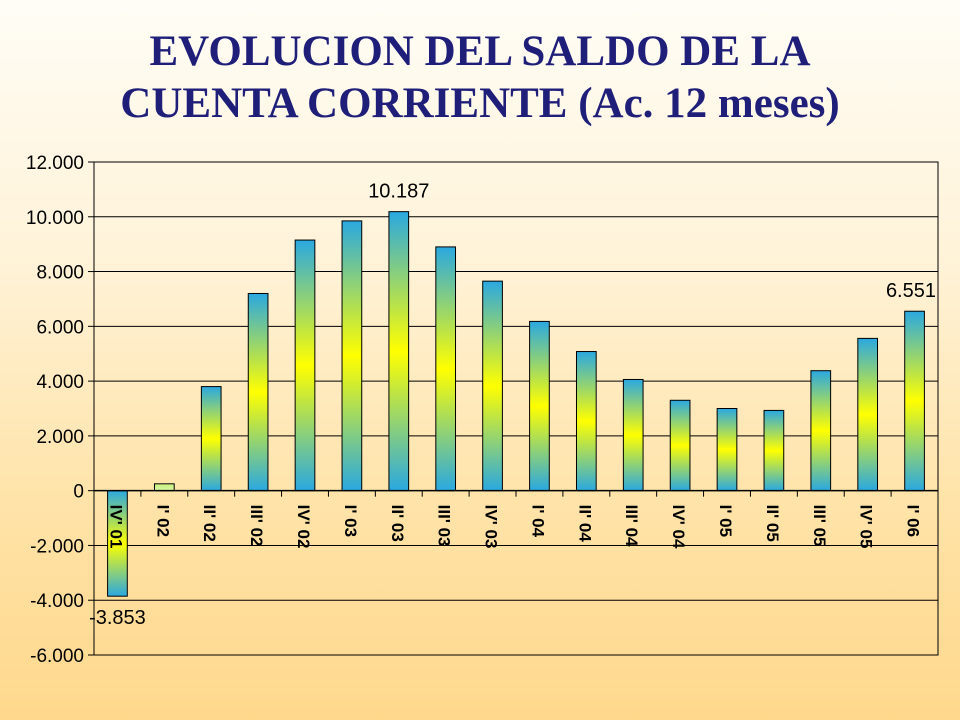 The width and height of the screenshot is (960, 720). What do you see at coordinates (491, 527) in the screenshot?
I see `x-tick-label: IV' 03` at bounding box center [491, 527].